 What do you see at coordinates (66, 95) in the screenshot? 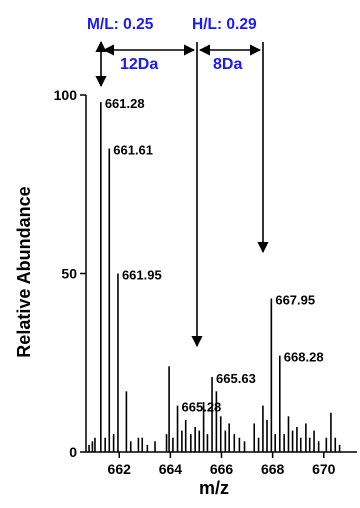
I see `y-tick-label: 100` at bounding box center [66, 95].